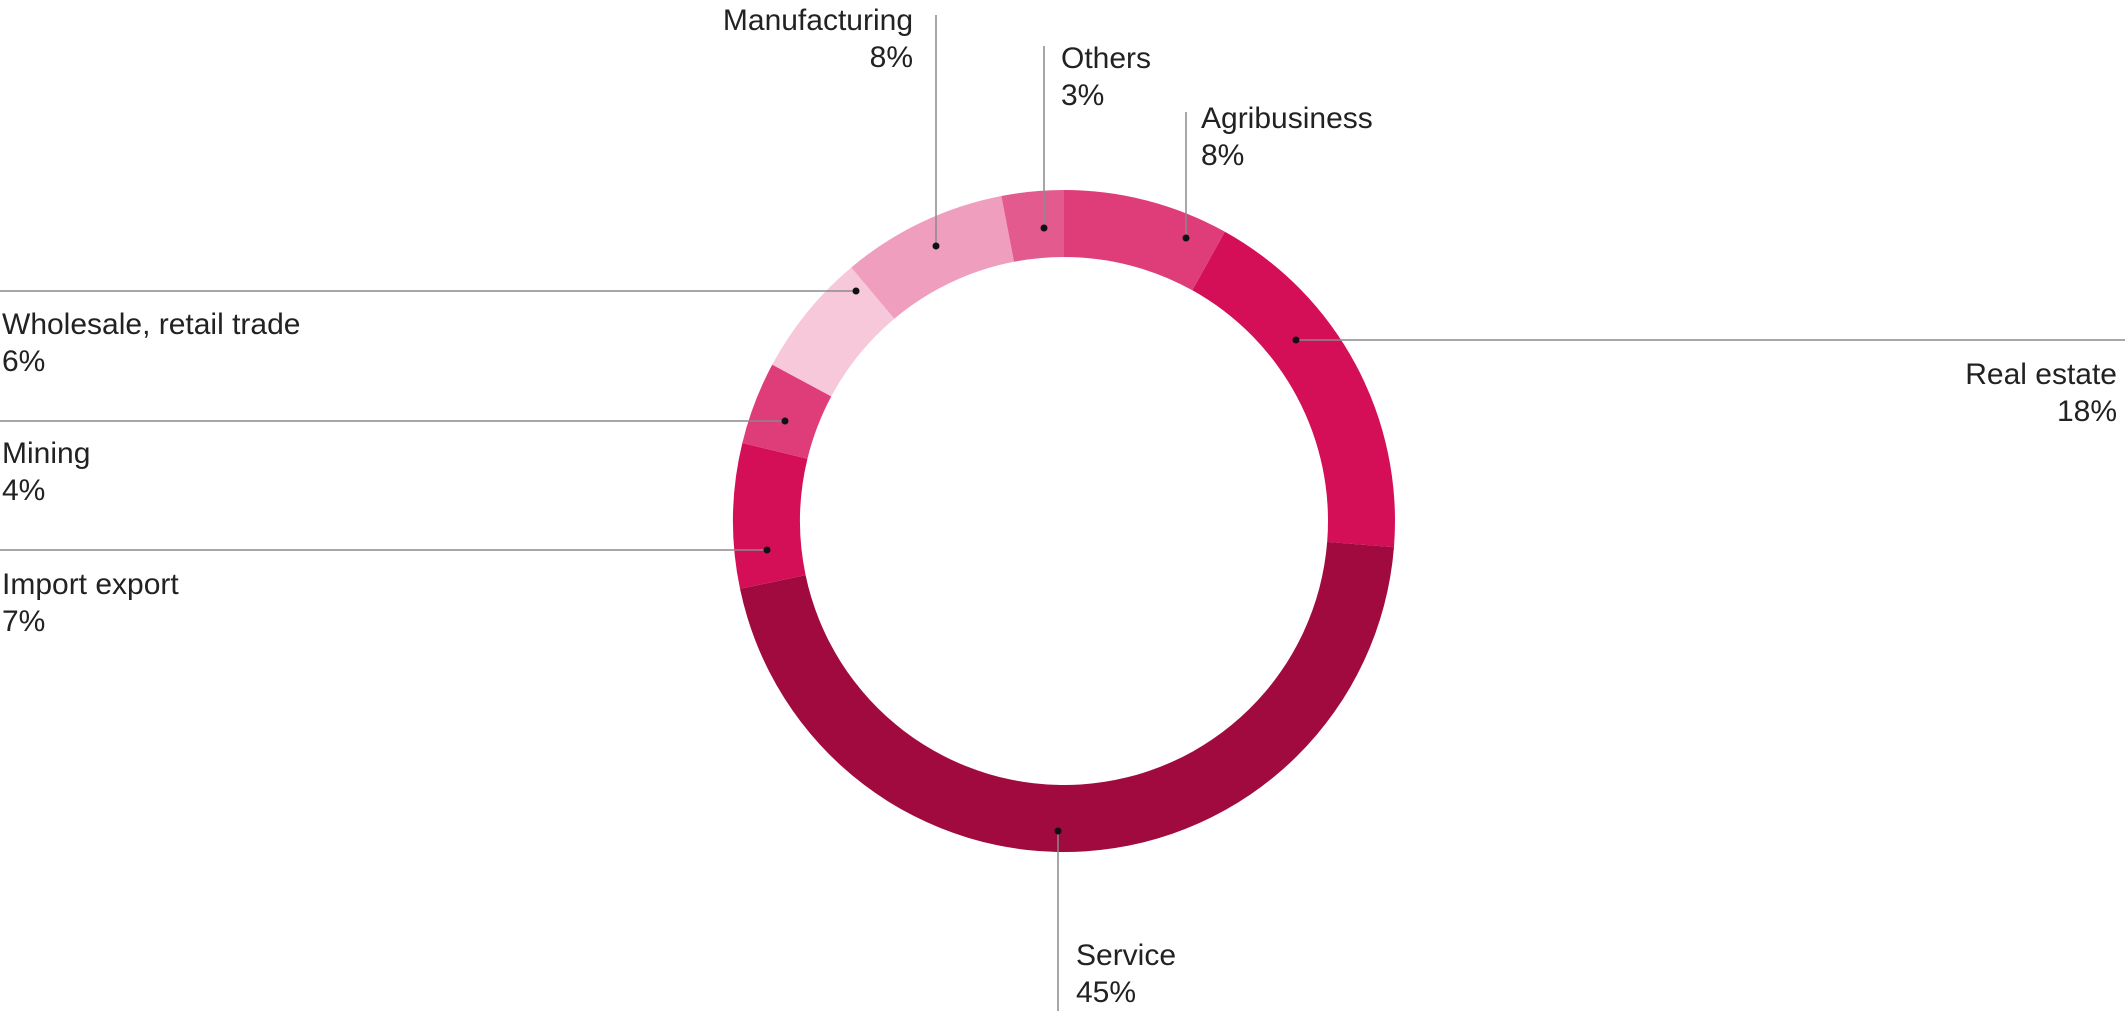 This screenshot has width=2125, height=1011. What do you see at coordinates (2041, 393) in the screenshot?
I see `slice-label: Real estate 18%` at bounding box center [2041, 393].